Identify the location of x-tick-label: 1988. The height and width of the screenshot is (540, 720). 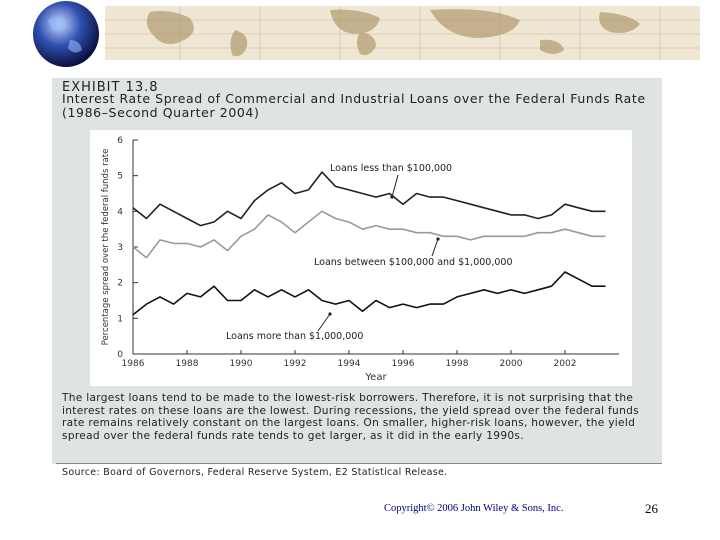
(187, 364).